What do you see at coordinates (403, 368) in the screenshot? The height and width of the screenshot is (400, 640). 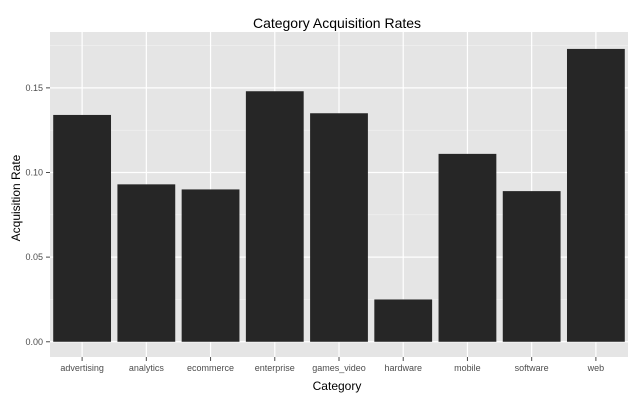 I see `x-tick-label: hardware` at bounding box center [403, 368].